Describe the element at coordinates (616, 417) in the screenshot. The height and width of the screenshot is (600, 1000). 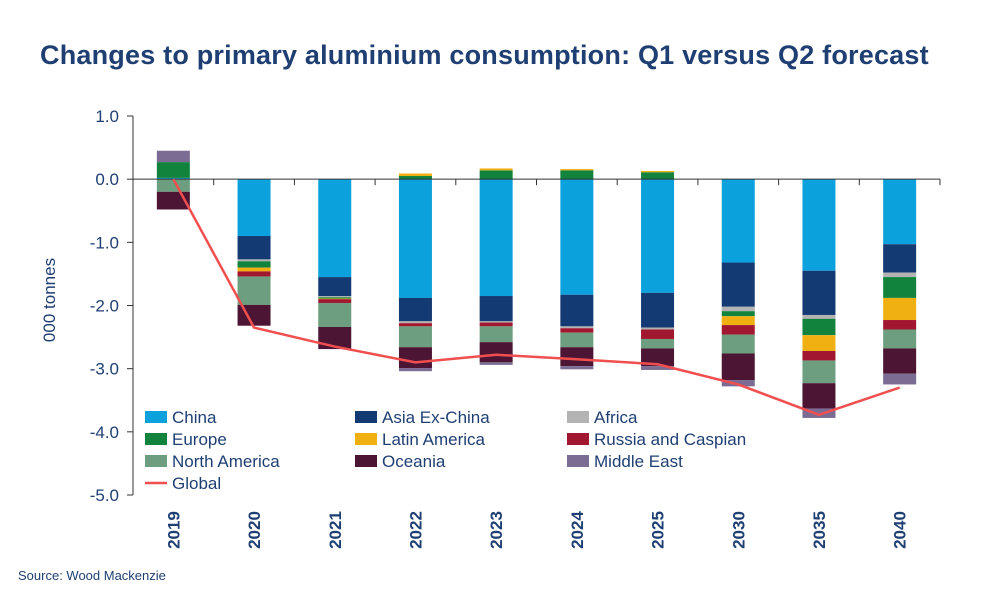
I see `legend-label-africa: Africa` at that location.